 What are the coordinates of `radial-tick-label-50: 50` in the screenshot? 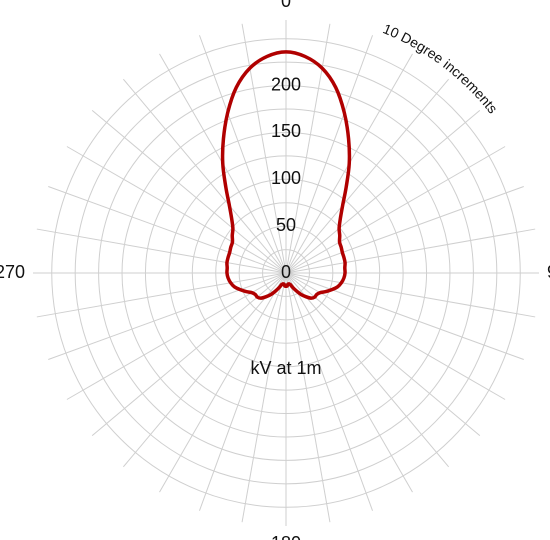 It's located at (286, 225).